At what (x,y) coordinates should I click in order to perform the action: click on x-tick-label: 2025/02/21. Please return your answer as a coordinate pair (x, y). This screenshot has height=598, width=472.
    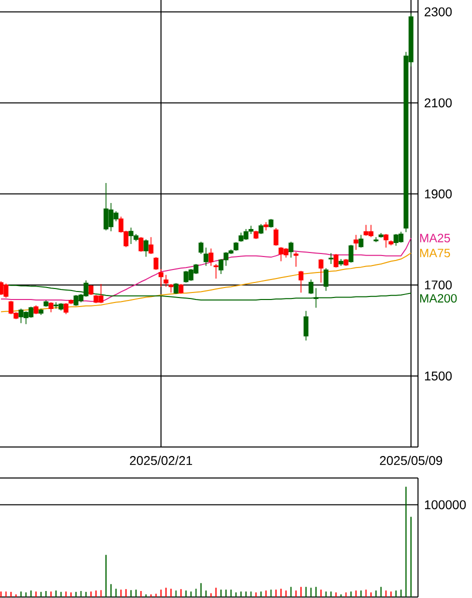
    Looking at the image, I should click on (161, 461).